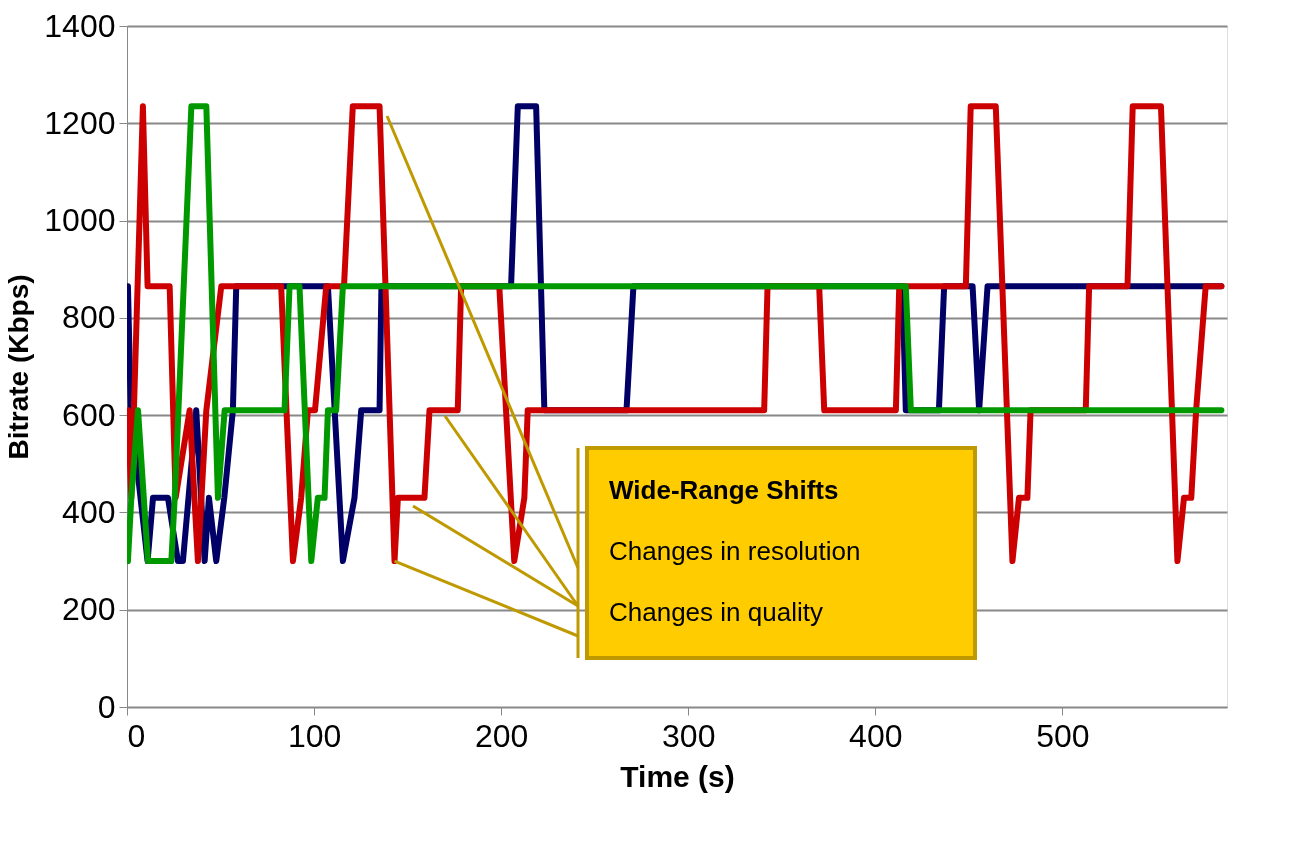 The width and height of the screenshot is (1310, 861). Describe the element at coordinates (501, 735) in the screenshot. I see `x-tick-label: 200` at that location.